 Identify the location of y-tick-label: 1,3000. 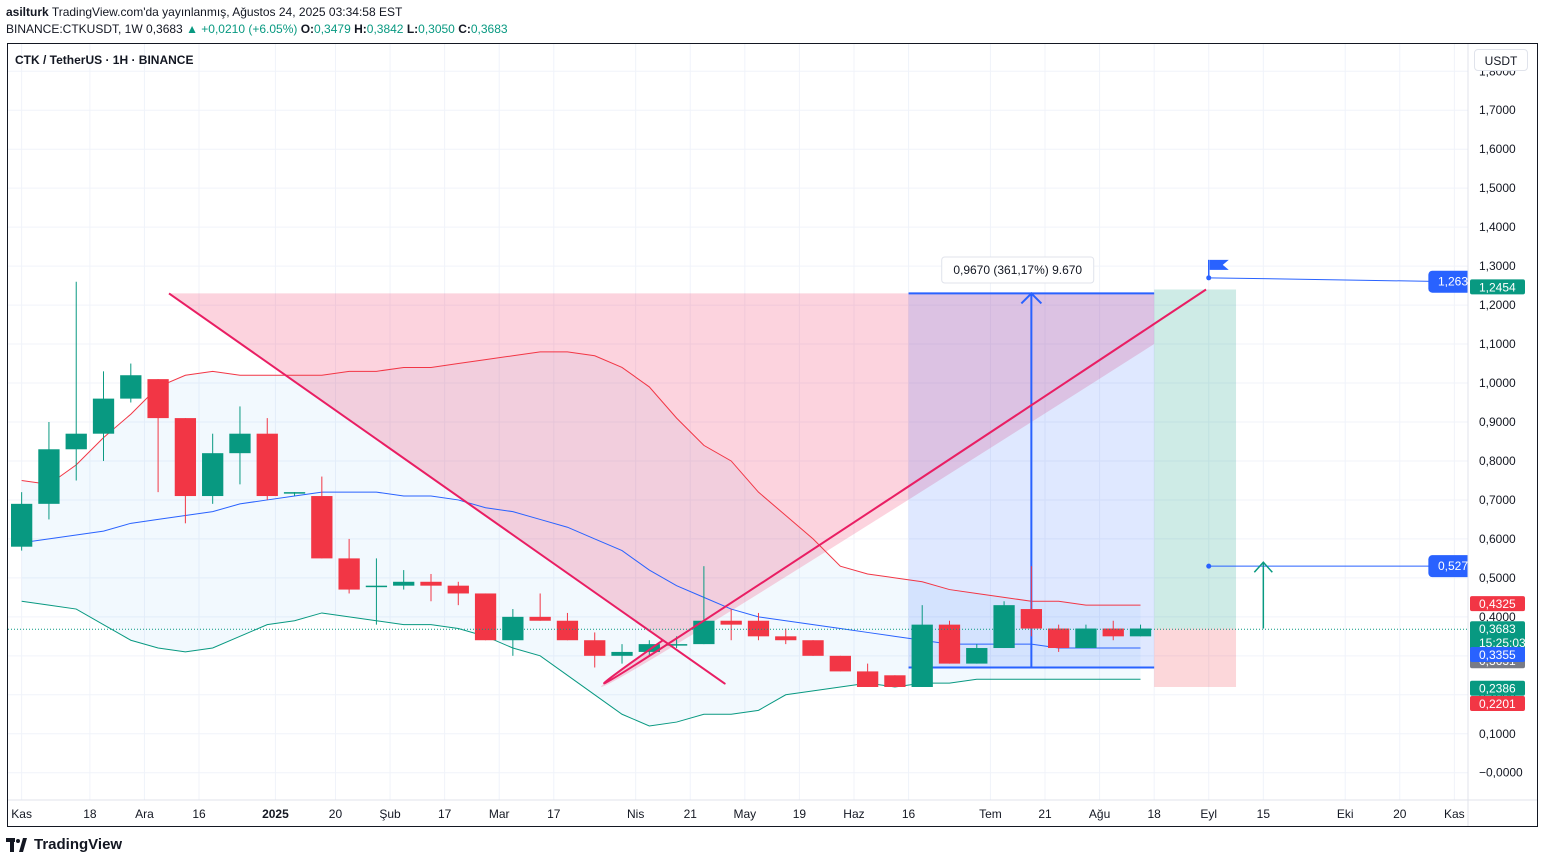
(1497, 266).